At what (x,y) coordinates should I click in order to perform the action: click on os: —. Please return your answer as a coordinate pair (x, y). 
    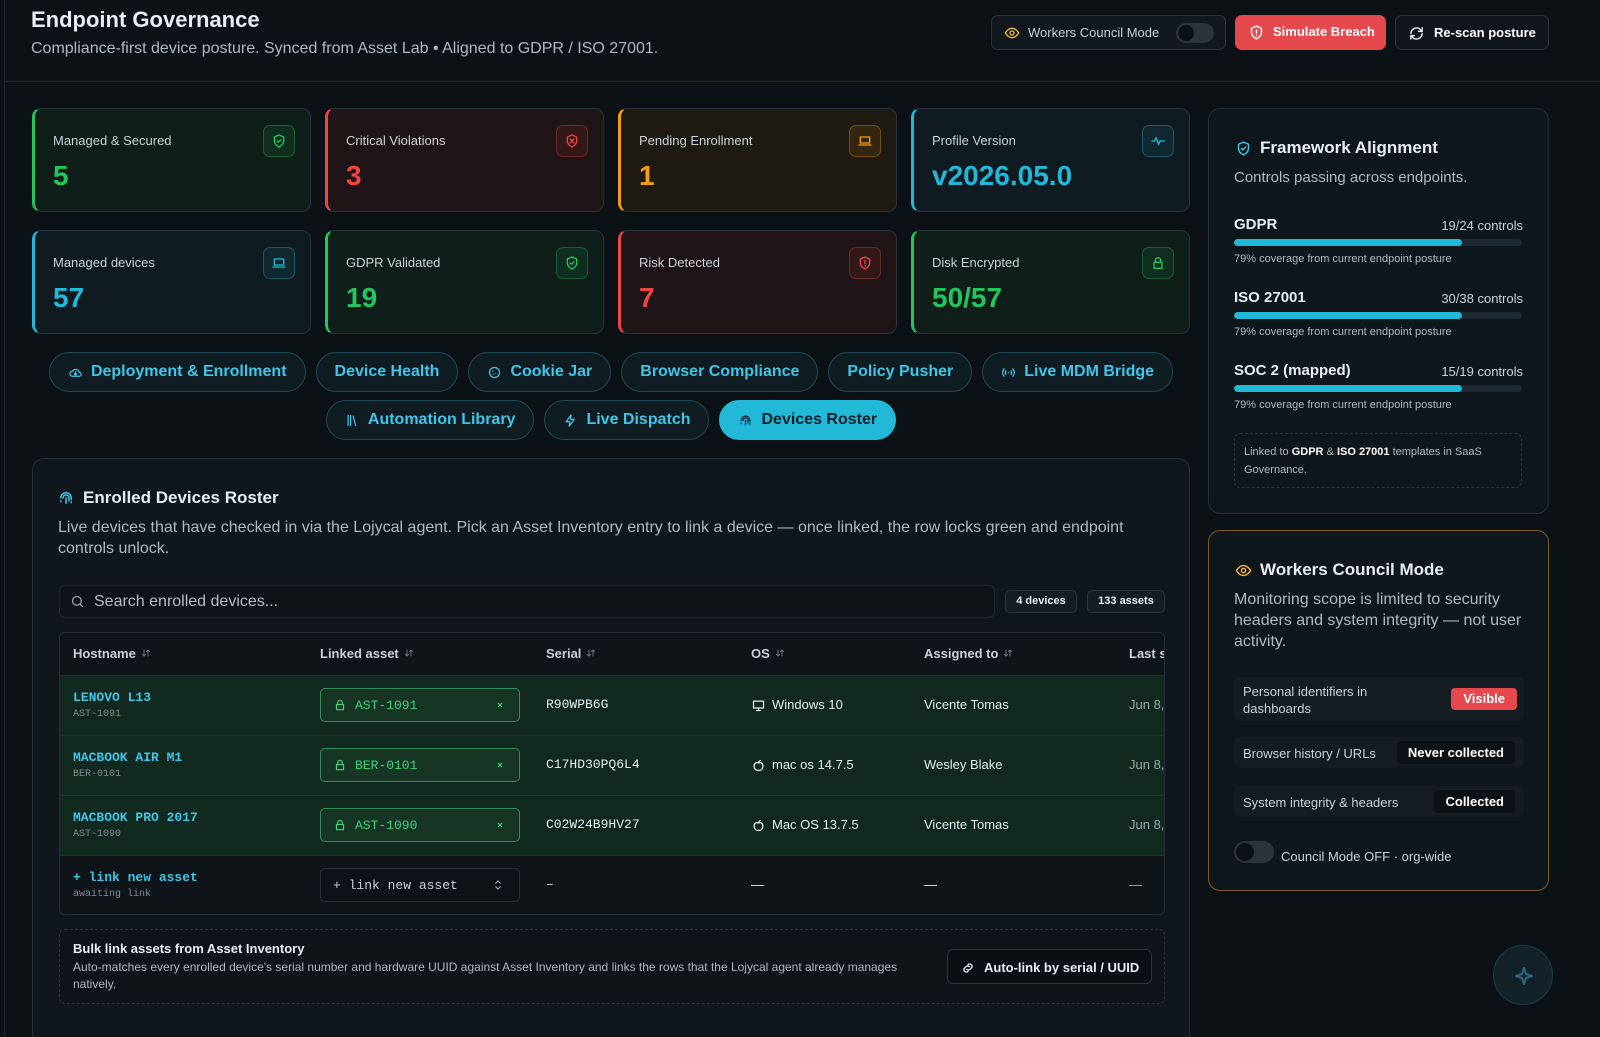
    Looking at the image, I should click on (757, 884).